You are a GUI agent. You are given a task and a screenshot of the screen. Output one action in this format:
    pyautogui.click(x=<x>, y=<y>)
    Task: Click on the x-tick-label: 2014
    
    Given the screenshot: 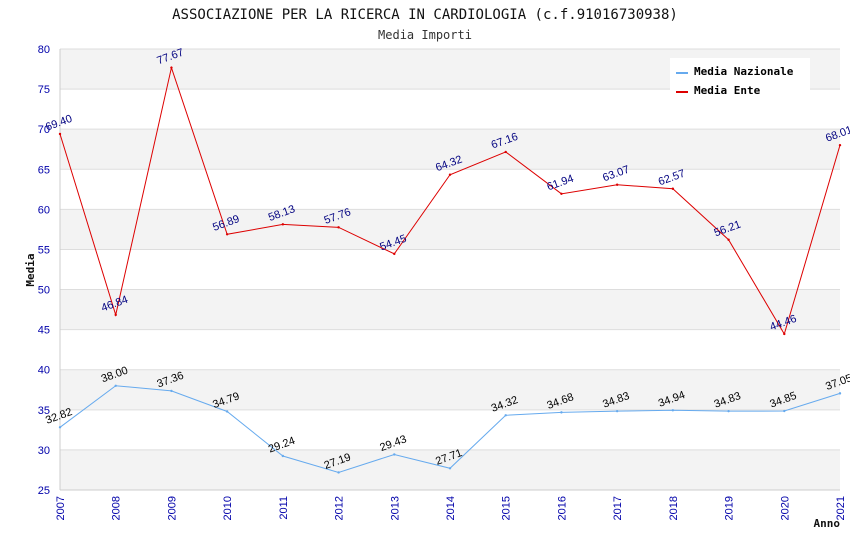 What is the action you would take?
    pyautogui.click(x=451, y=508)
    